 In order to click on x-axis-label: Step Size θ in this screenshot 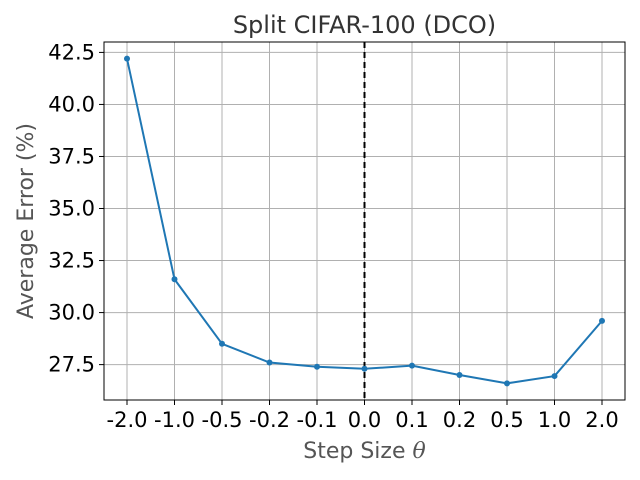, I will do `click(364, 451)`.